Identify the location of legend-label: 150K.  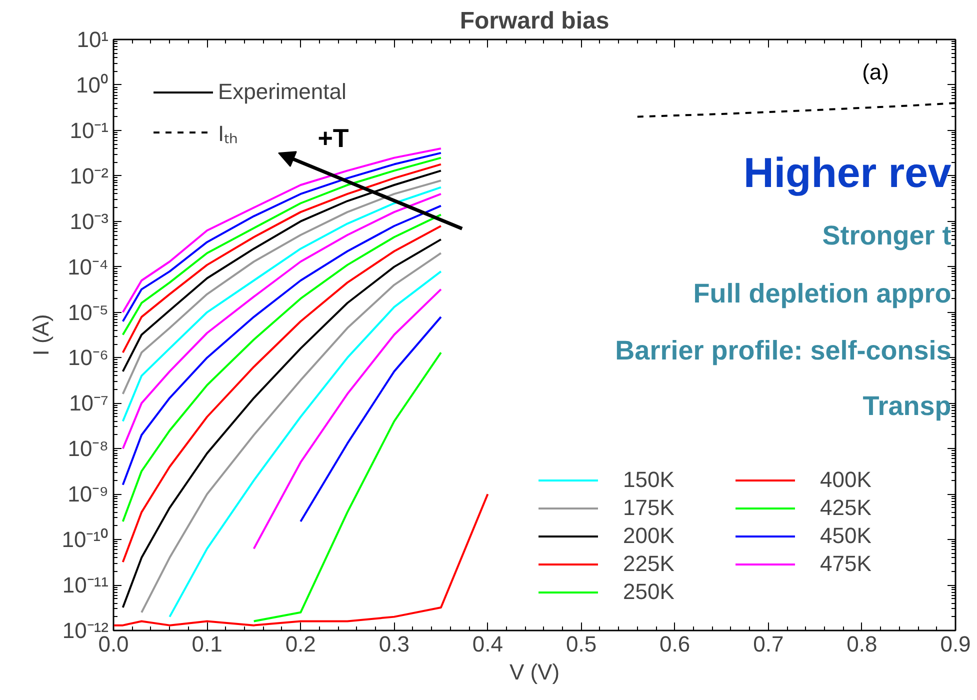
(649, 480).